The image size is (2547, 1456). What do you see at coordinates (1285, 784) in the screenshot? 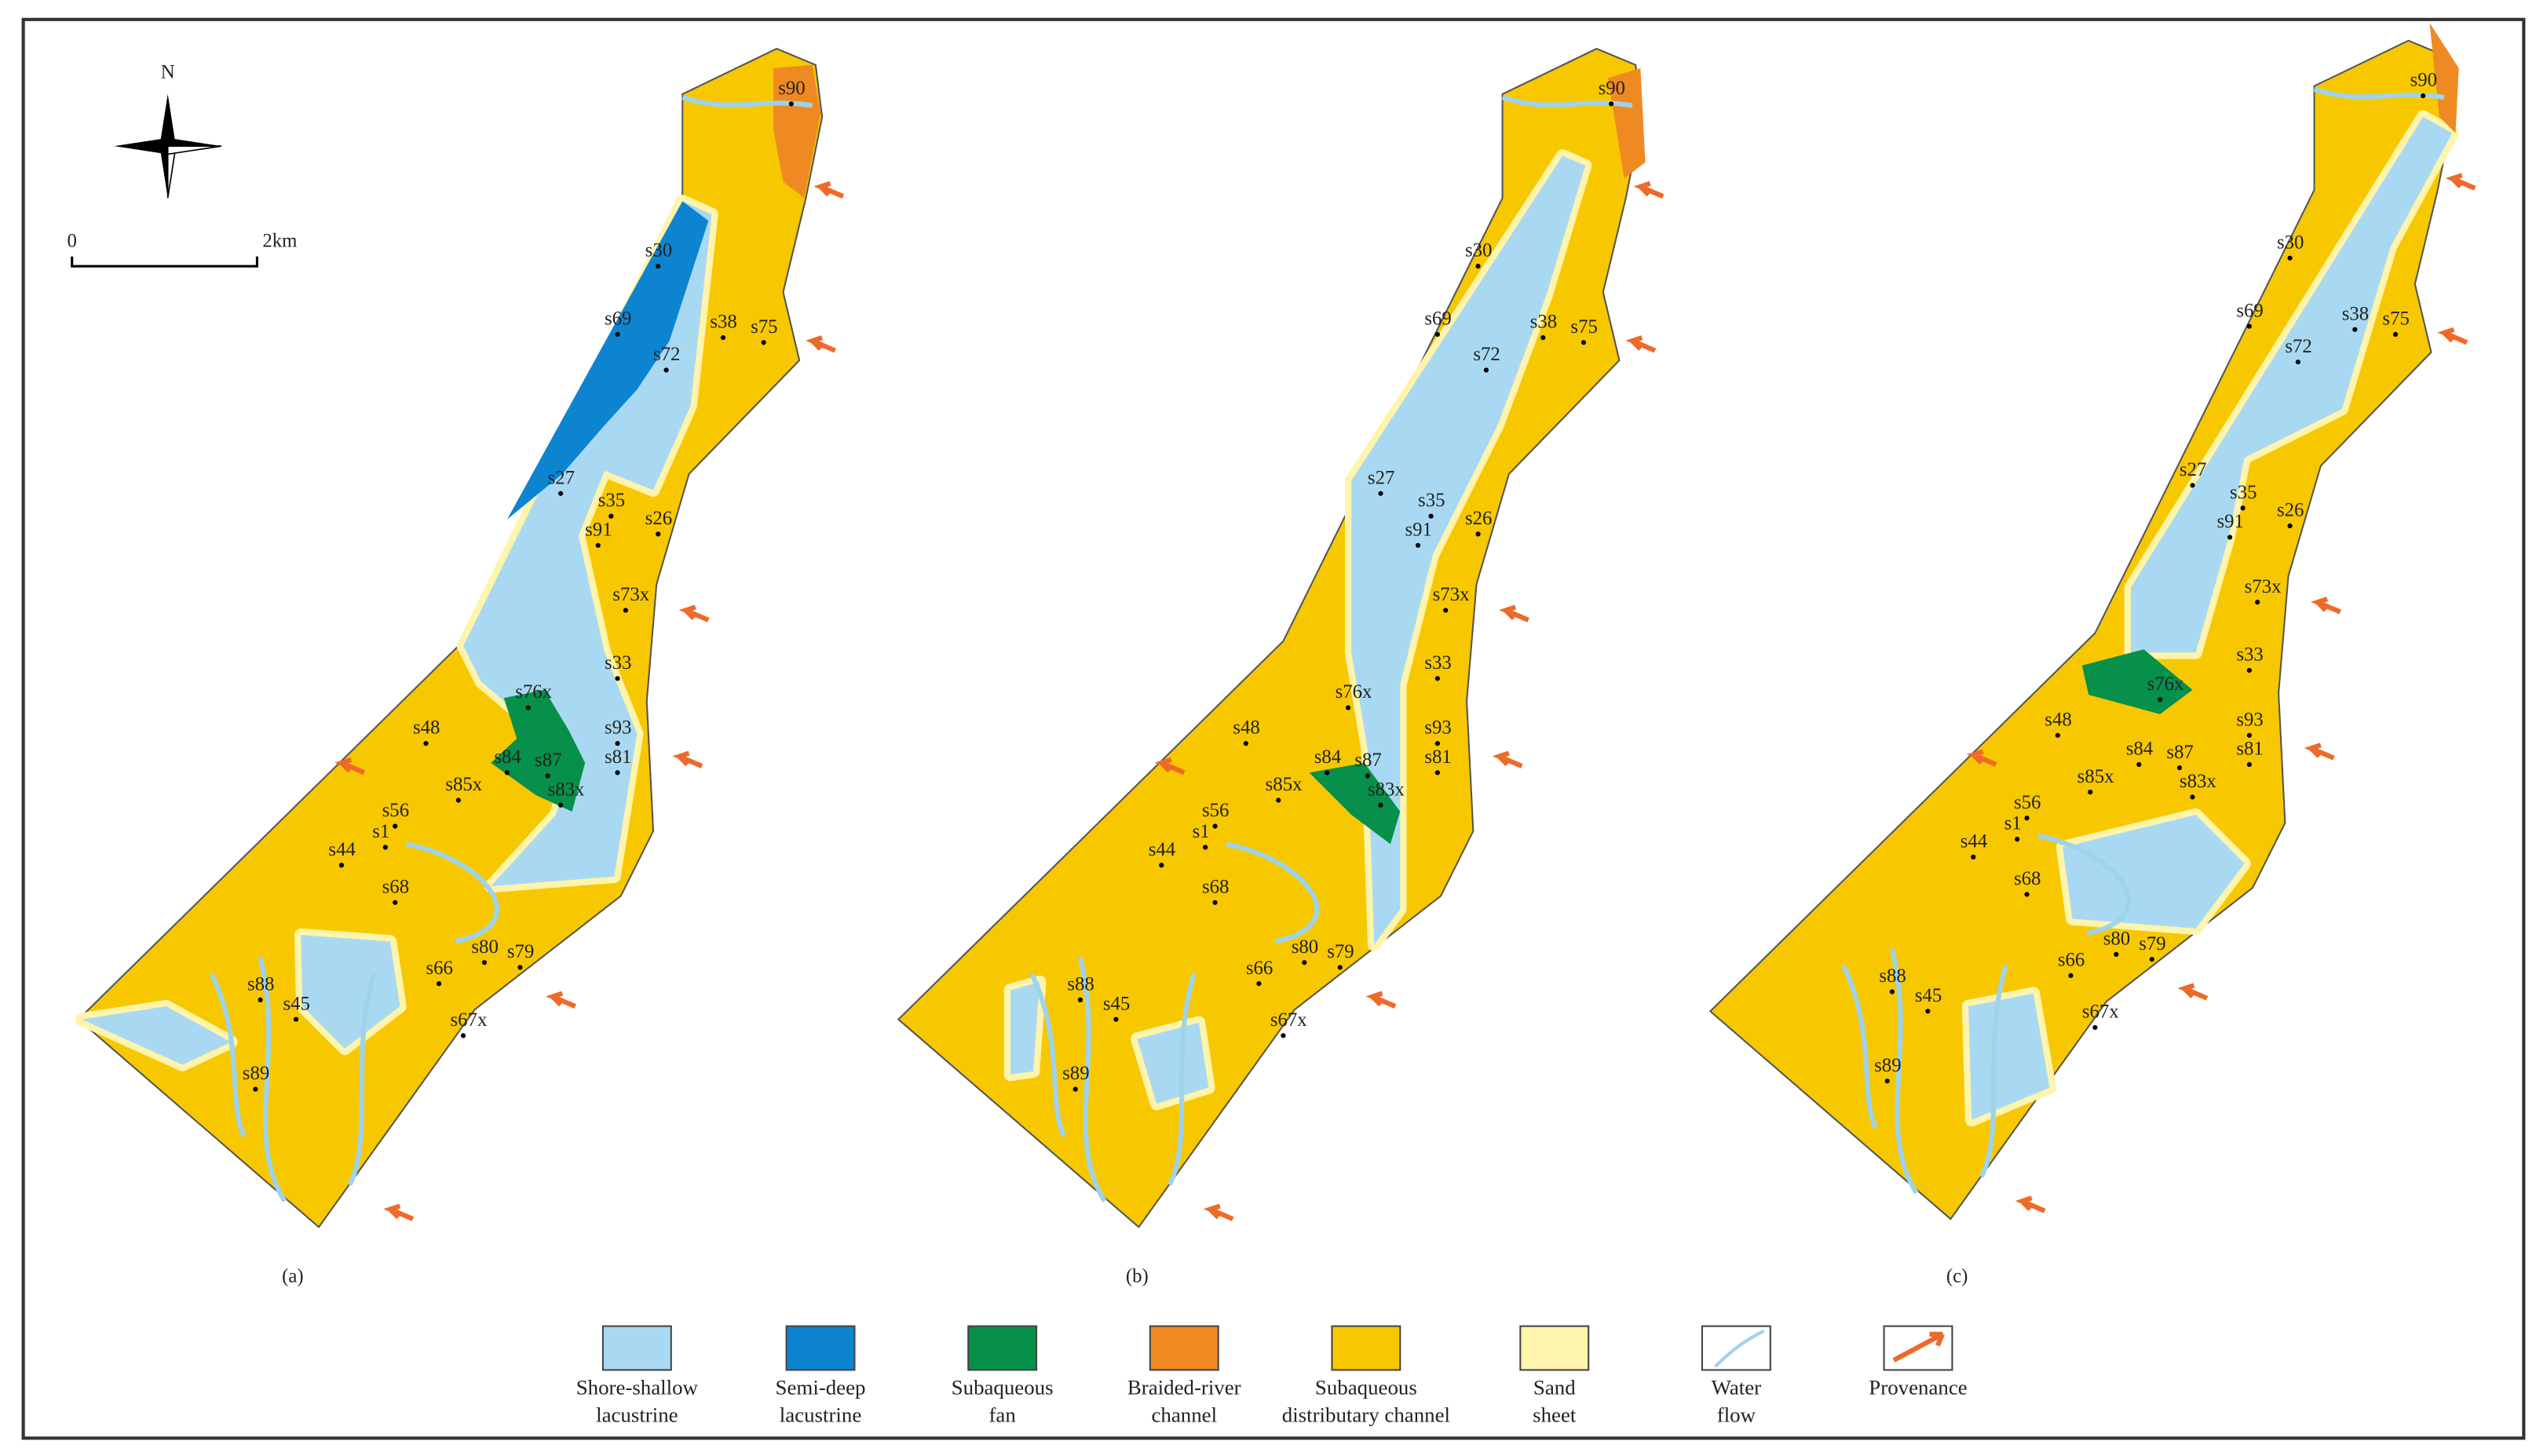
I see `well-label: s85x` at bounding box center [1285, 784].